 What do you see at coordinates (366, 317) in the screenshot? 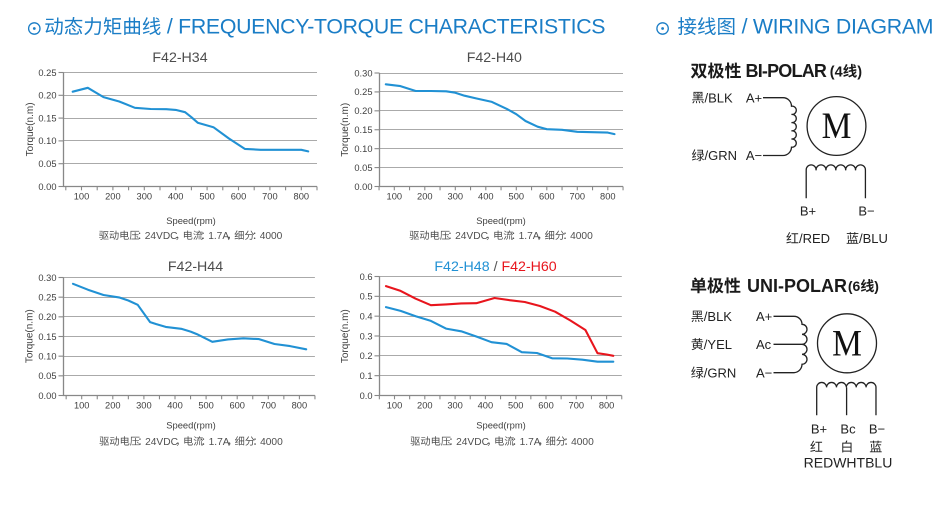
I see `svg-text: 0.4` at bounding box center [366, 317].